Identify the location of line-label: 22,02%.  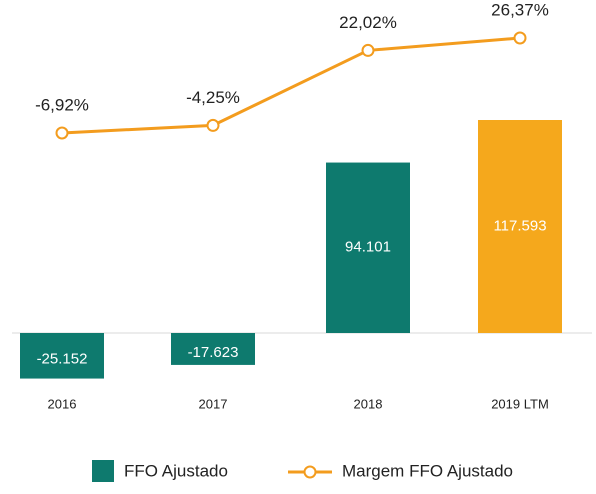
(368, 22).